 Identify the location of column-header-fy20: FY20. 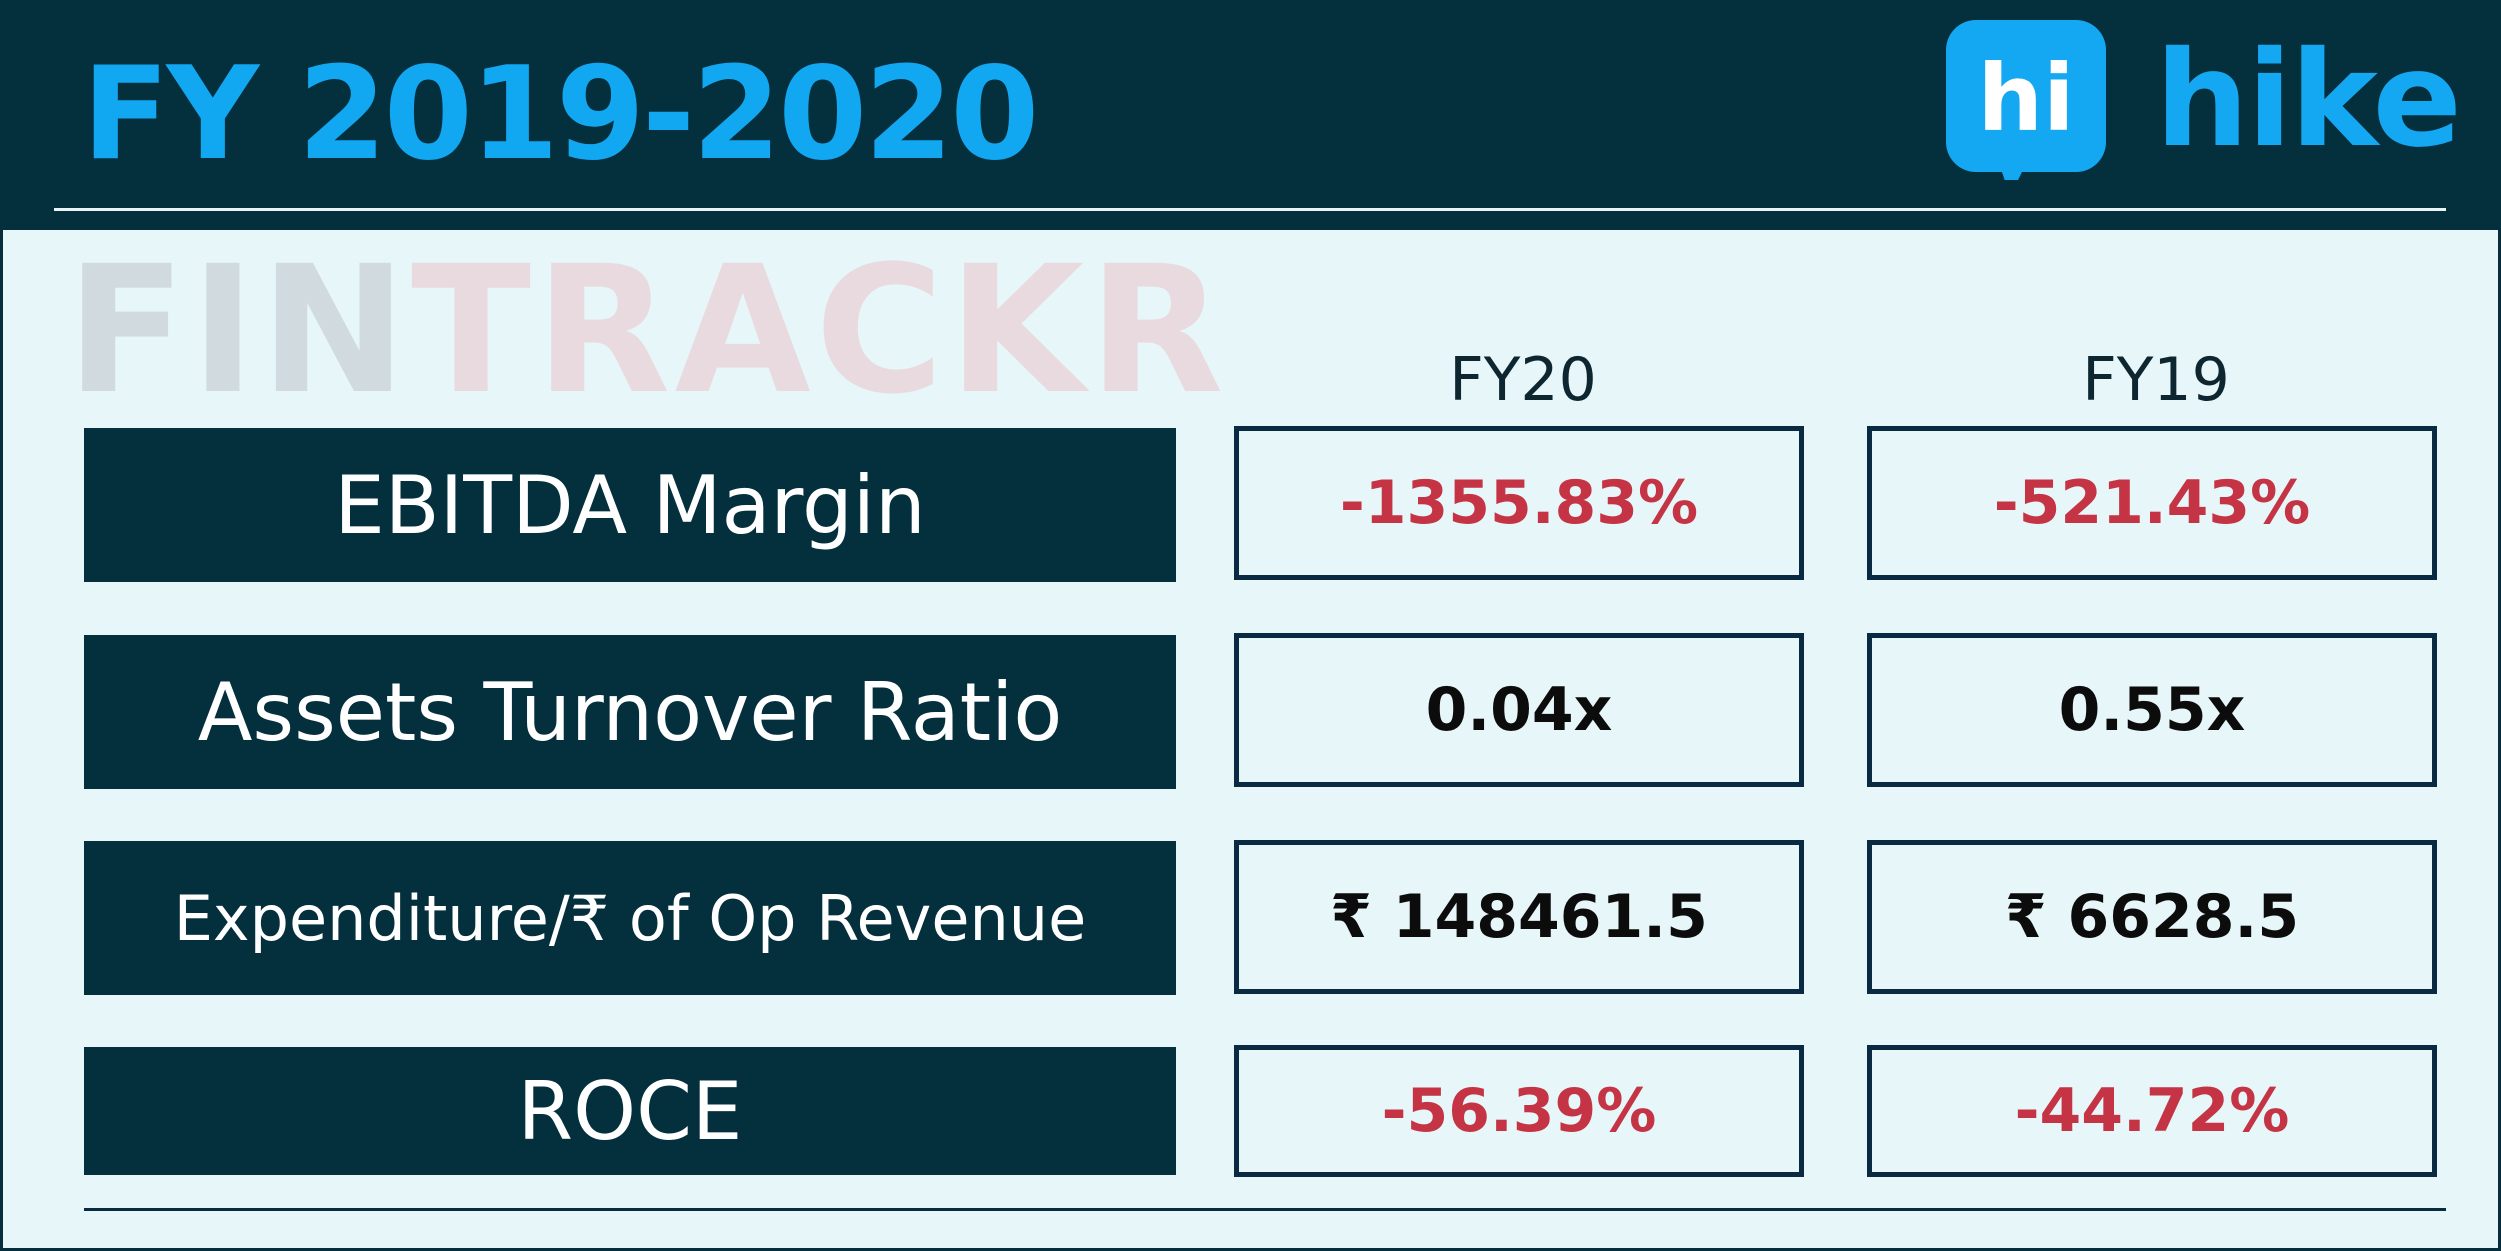
(1523, 380).